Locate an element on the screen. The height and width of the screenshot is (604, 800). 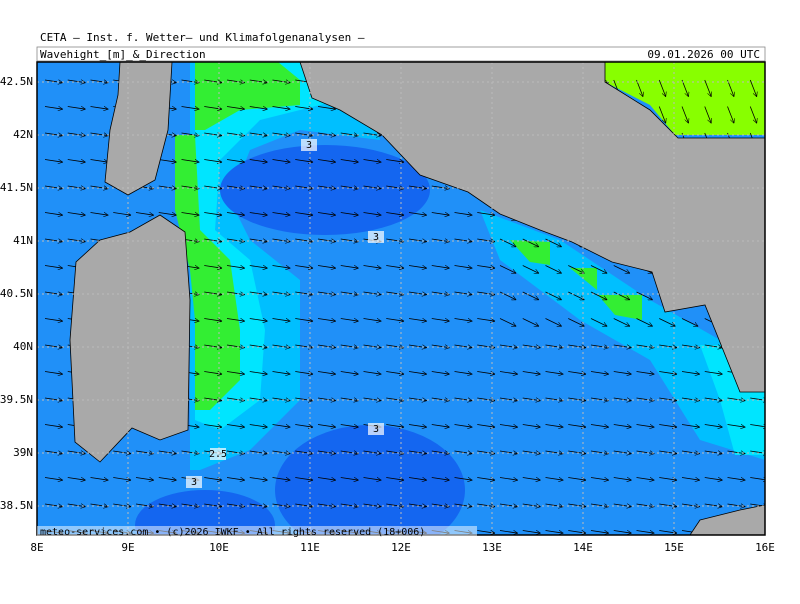
contour-label: 3 is located at coordinates (309, 145).